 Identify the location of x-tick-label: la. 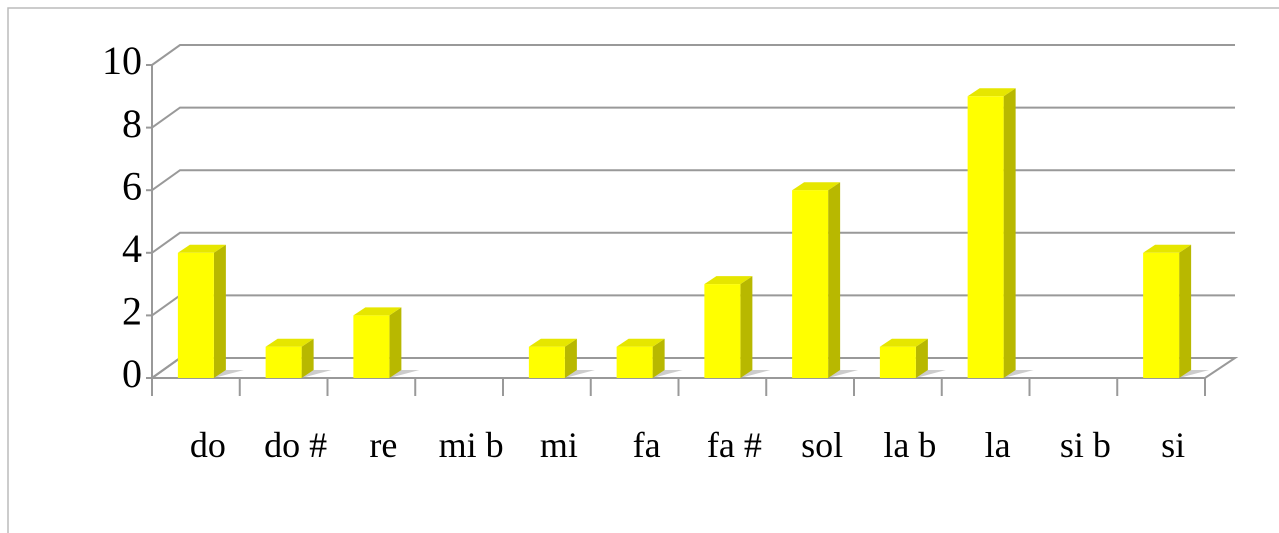
(997, 445).